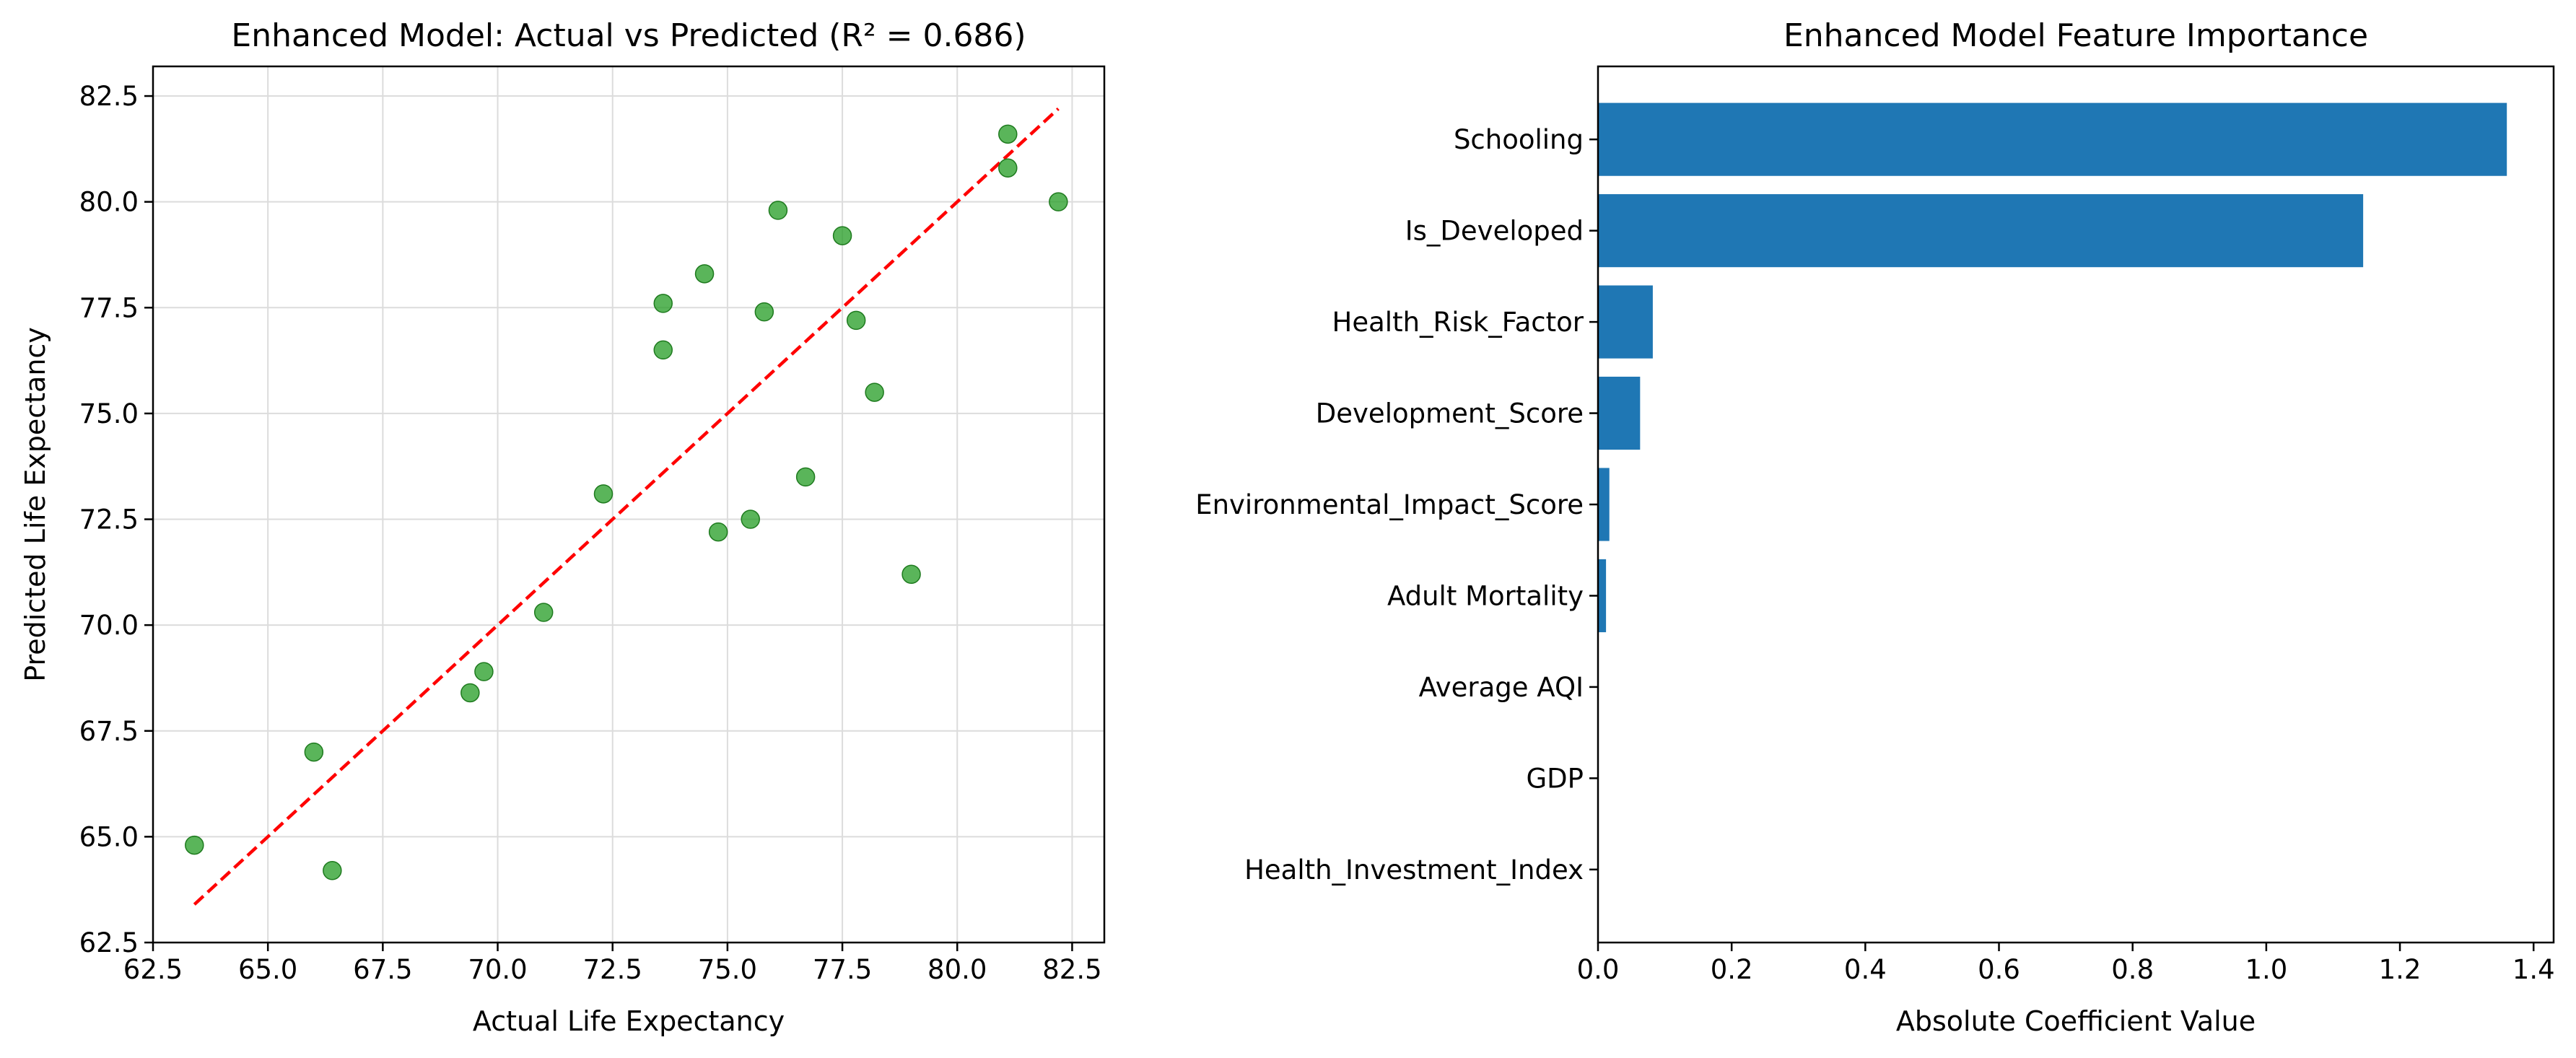  What do you see at coordinates (1494, 231) in the screenshot?
I see `importance-category-label: Is_Developed` at bounding box center [1494, 231].